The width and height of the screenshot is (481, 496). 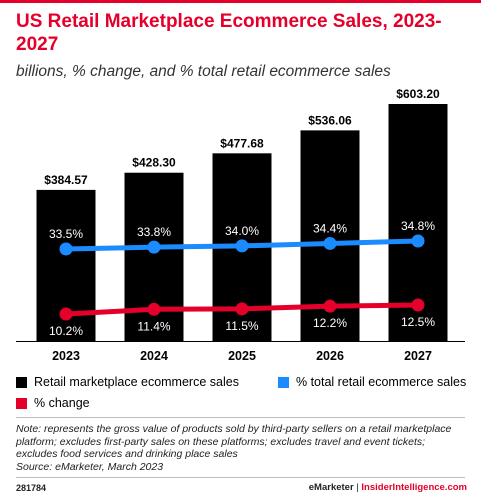 What do you see at coordinates (418, 305) in the screenshot?
I see `change-point-2027` at bounding box center [418, 305].